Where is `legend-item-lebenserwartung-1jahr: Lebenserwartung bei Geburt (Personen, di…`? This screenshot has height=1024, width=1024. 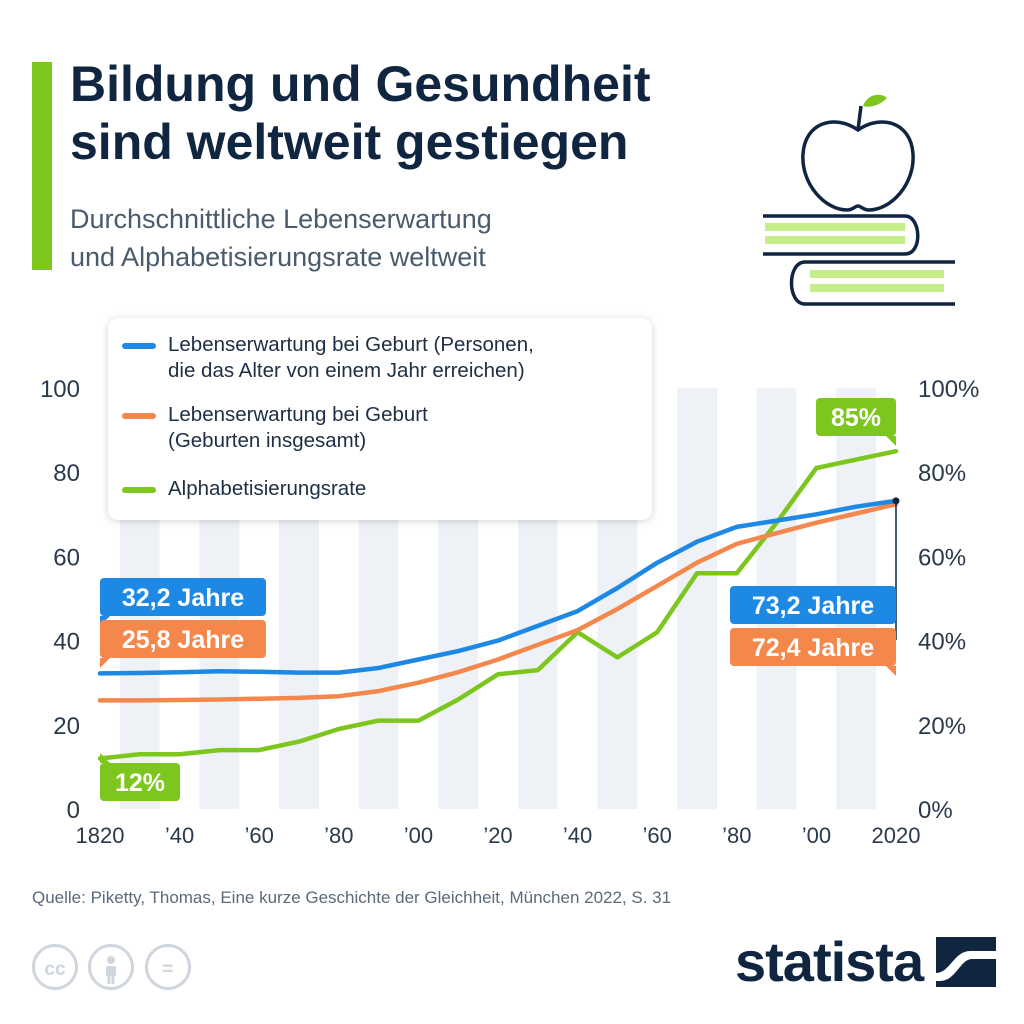 legend-item-lebenserwartung-1jahr: Lebenserwartung bei Geburt (Personen, di… is located at coordinates (382, 358).